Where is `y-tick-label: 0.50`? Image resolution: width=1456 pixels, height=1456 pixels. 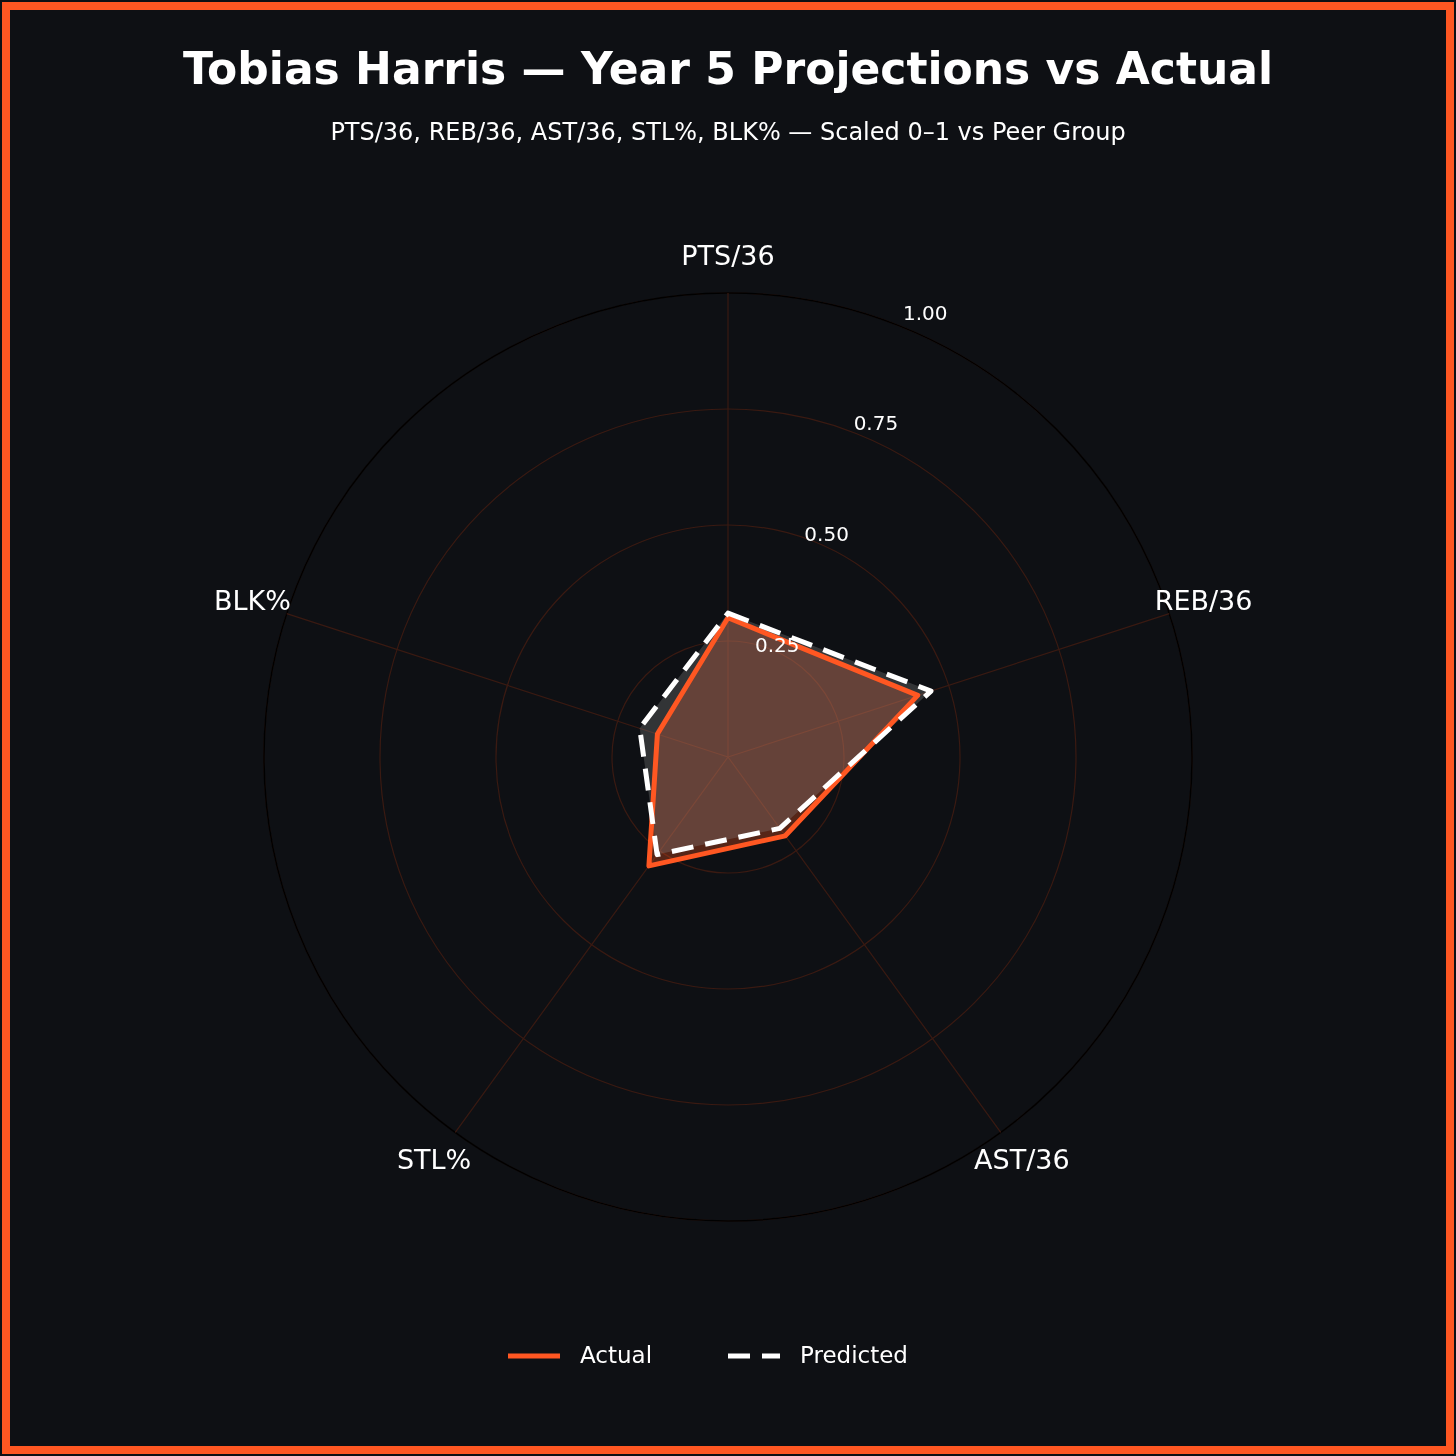
y-tick-label: 0.50 is located at coordinates (826, 534).